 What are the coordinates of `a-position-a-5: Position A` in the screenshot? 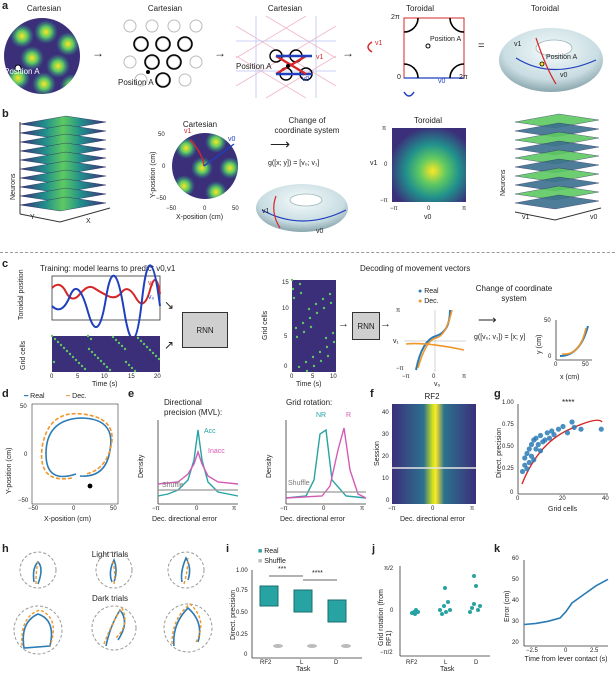 It's located at (562, 57).